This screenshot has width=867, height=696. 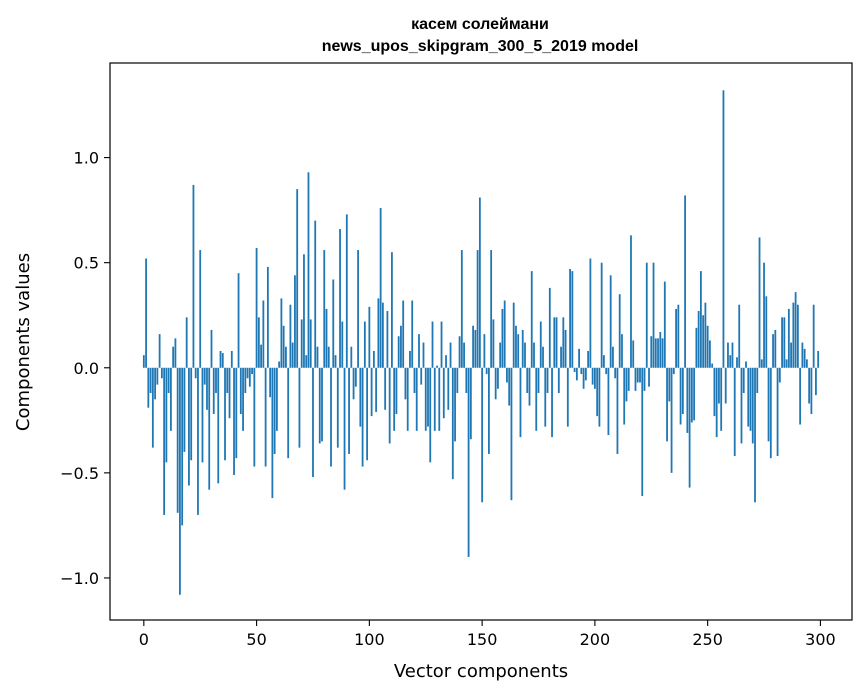 What do you see at coordinates (23, 342) in the screenshot?
I see `y-axis-label: Components values` at bounding box center [23, 342].